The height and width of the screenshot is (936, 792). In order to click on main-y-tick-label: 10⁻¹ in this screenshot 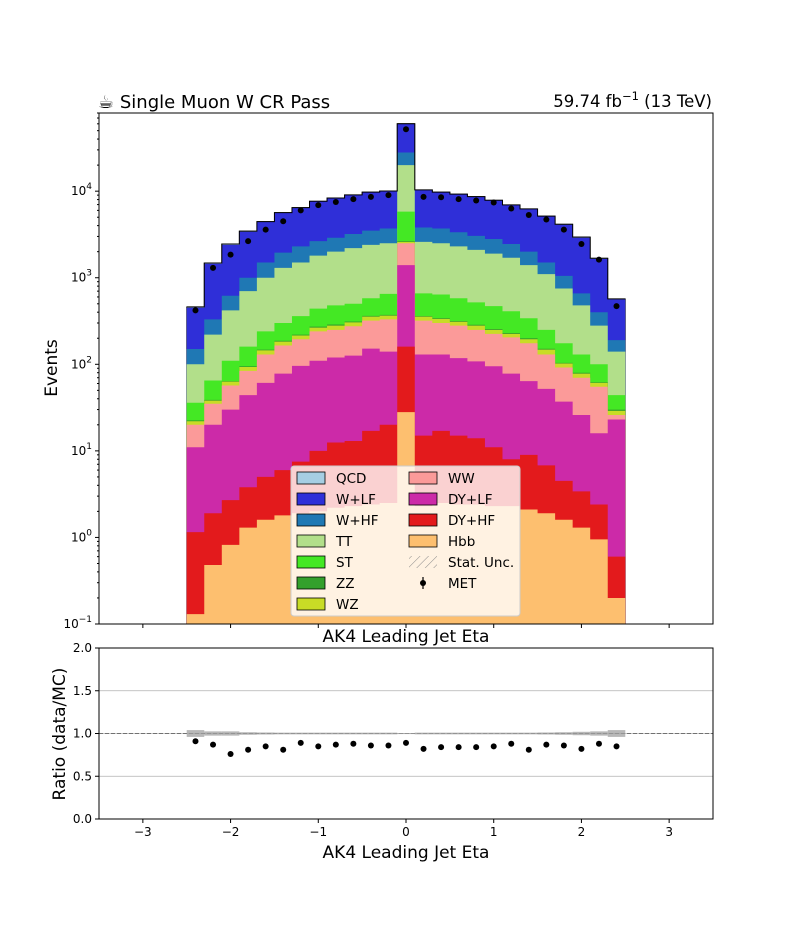, I will do `click(77, 623)`.